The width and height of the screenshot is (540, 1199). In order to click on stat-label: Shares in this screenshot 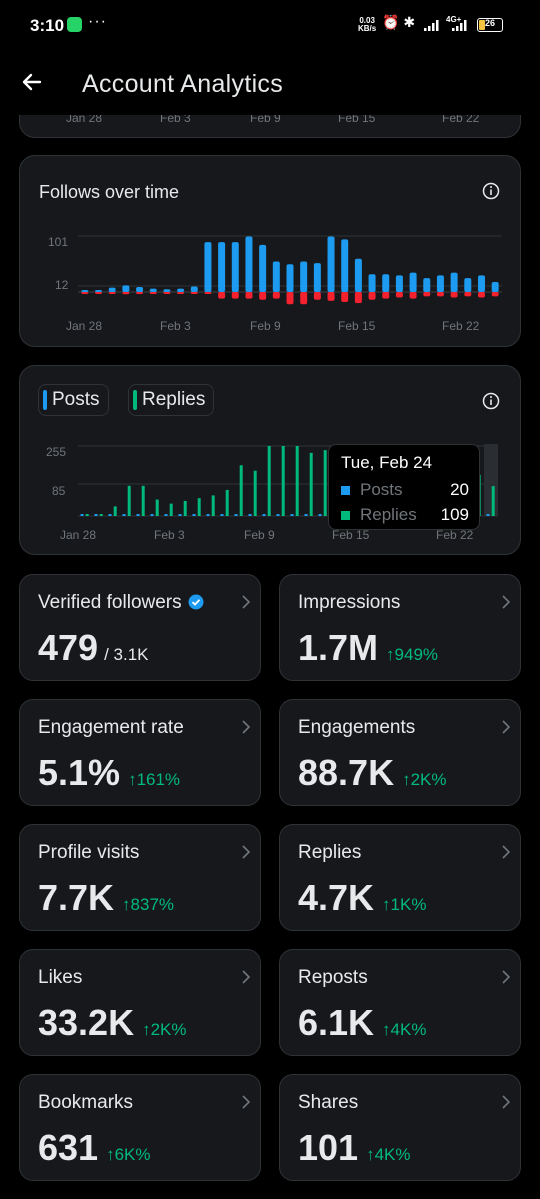, I will do `click(328, 1103)`.